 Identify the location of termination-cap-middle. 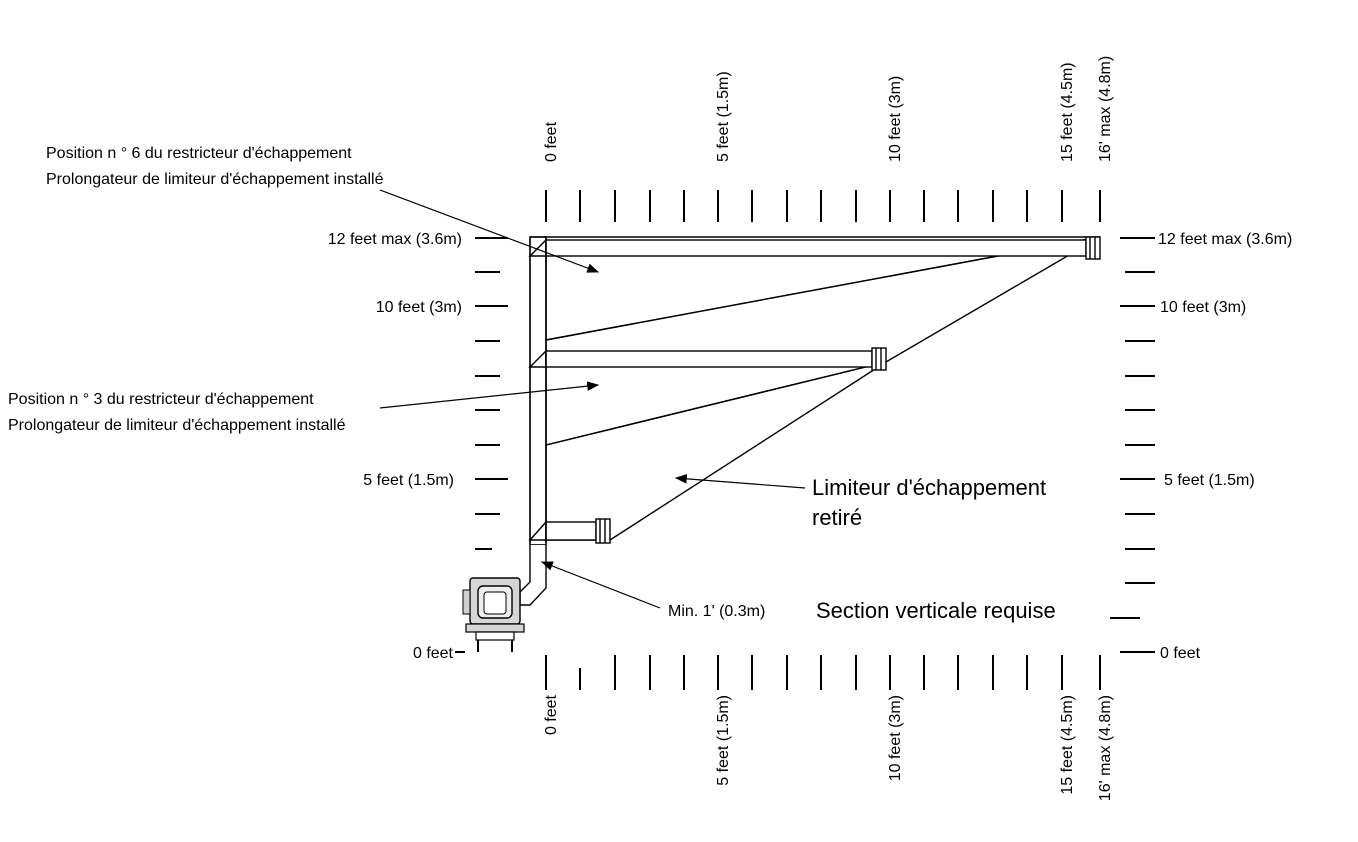
(879, 359).